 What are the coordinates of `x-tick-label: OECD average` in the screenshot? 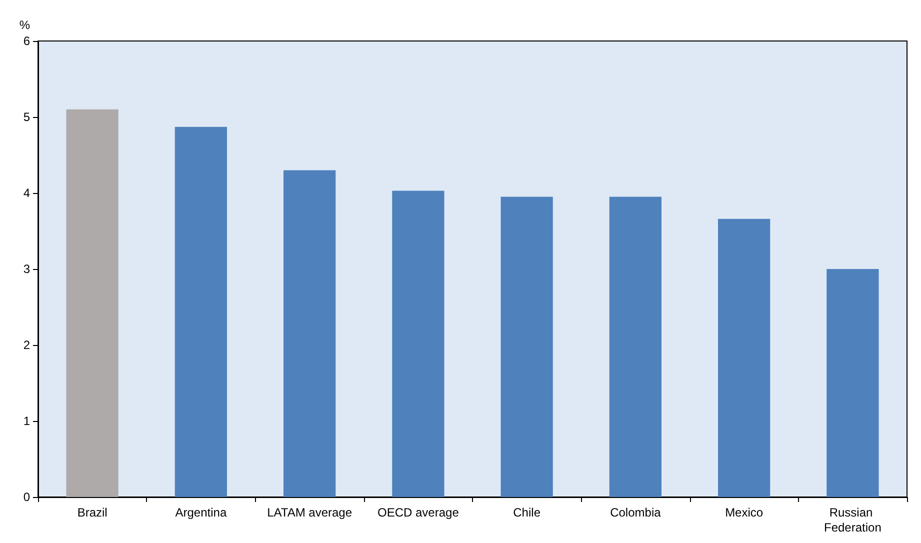 It's located at (419, 513).